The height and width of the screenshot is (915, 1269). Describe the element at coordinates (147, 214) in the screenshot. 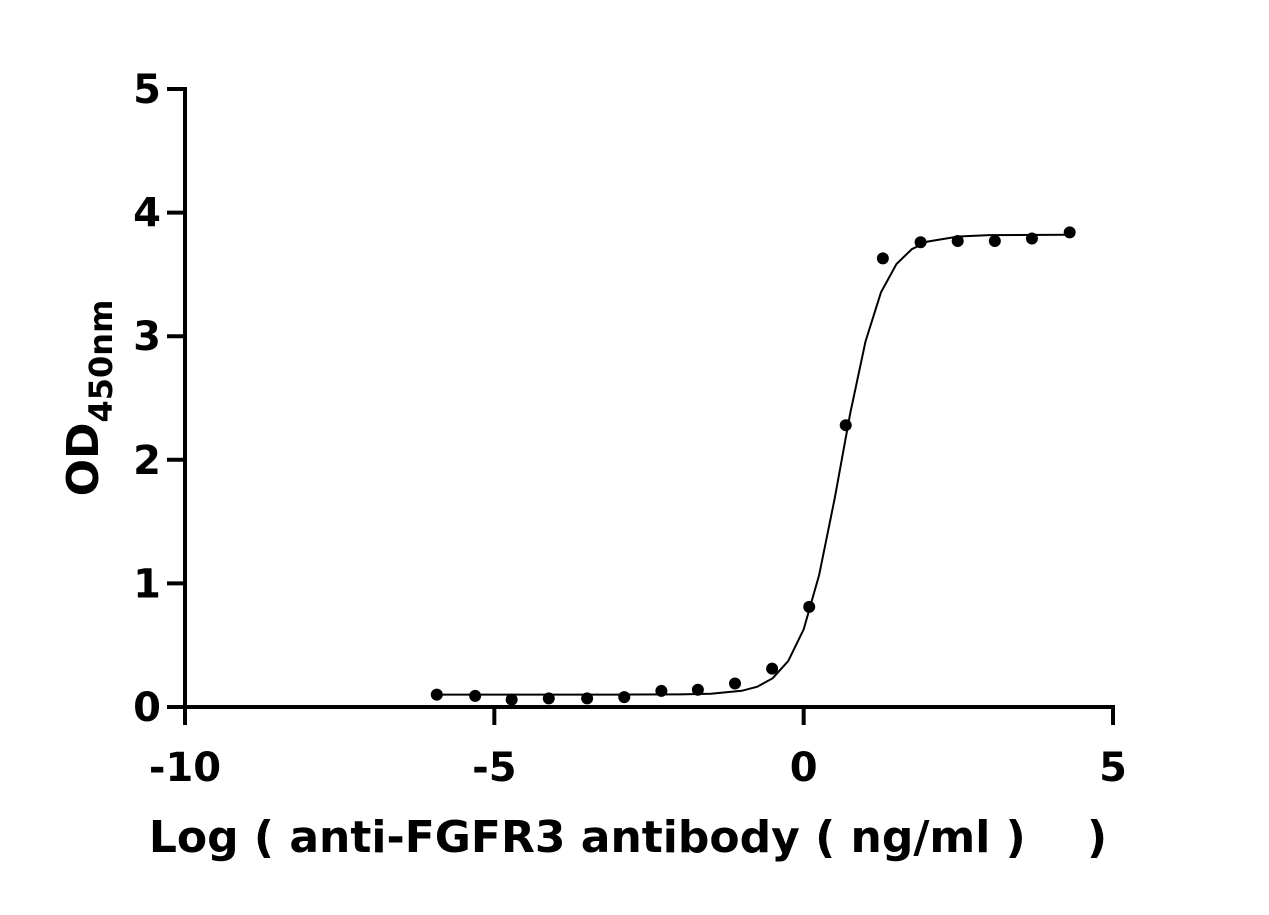

I see `y-tick-label: 4` at that location.